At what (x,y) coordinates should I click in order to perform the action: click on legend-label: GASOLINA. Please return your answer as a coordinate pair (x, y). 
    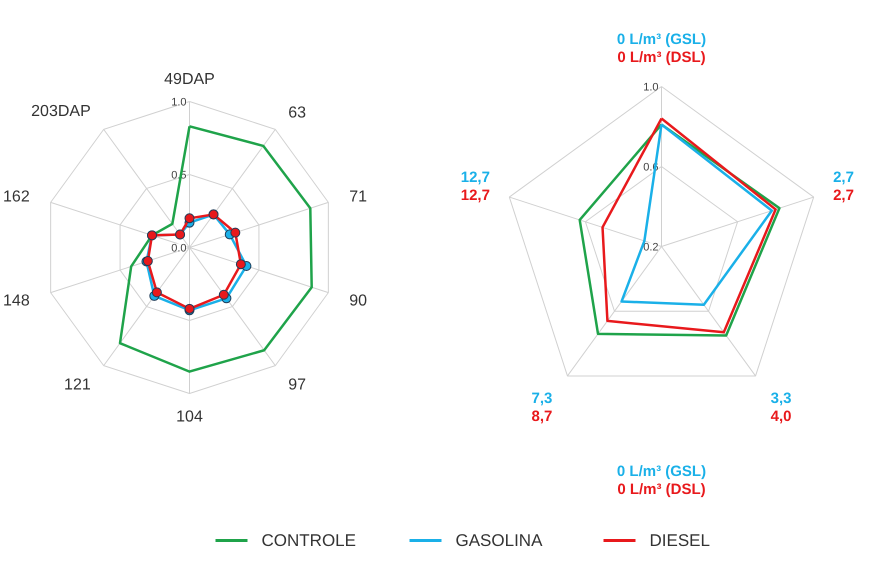
    Looking at the image, I should click on (500, 540).